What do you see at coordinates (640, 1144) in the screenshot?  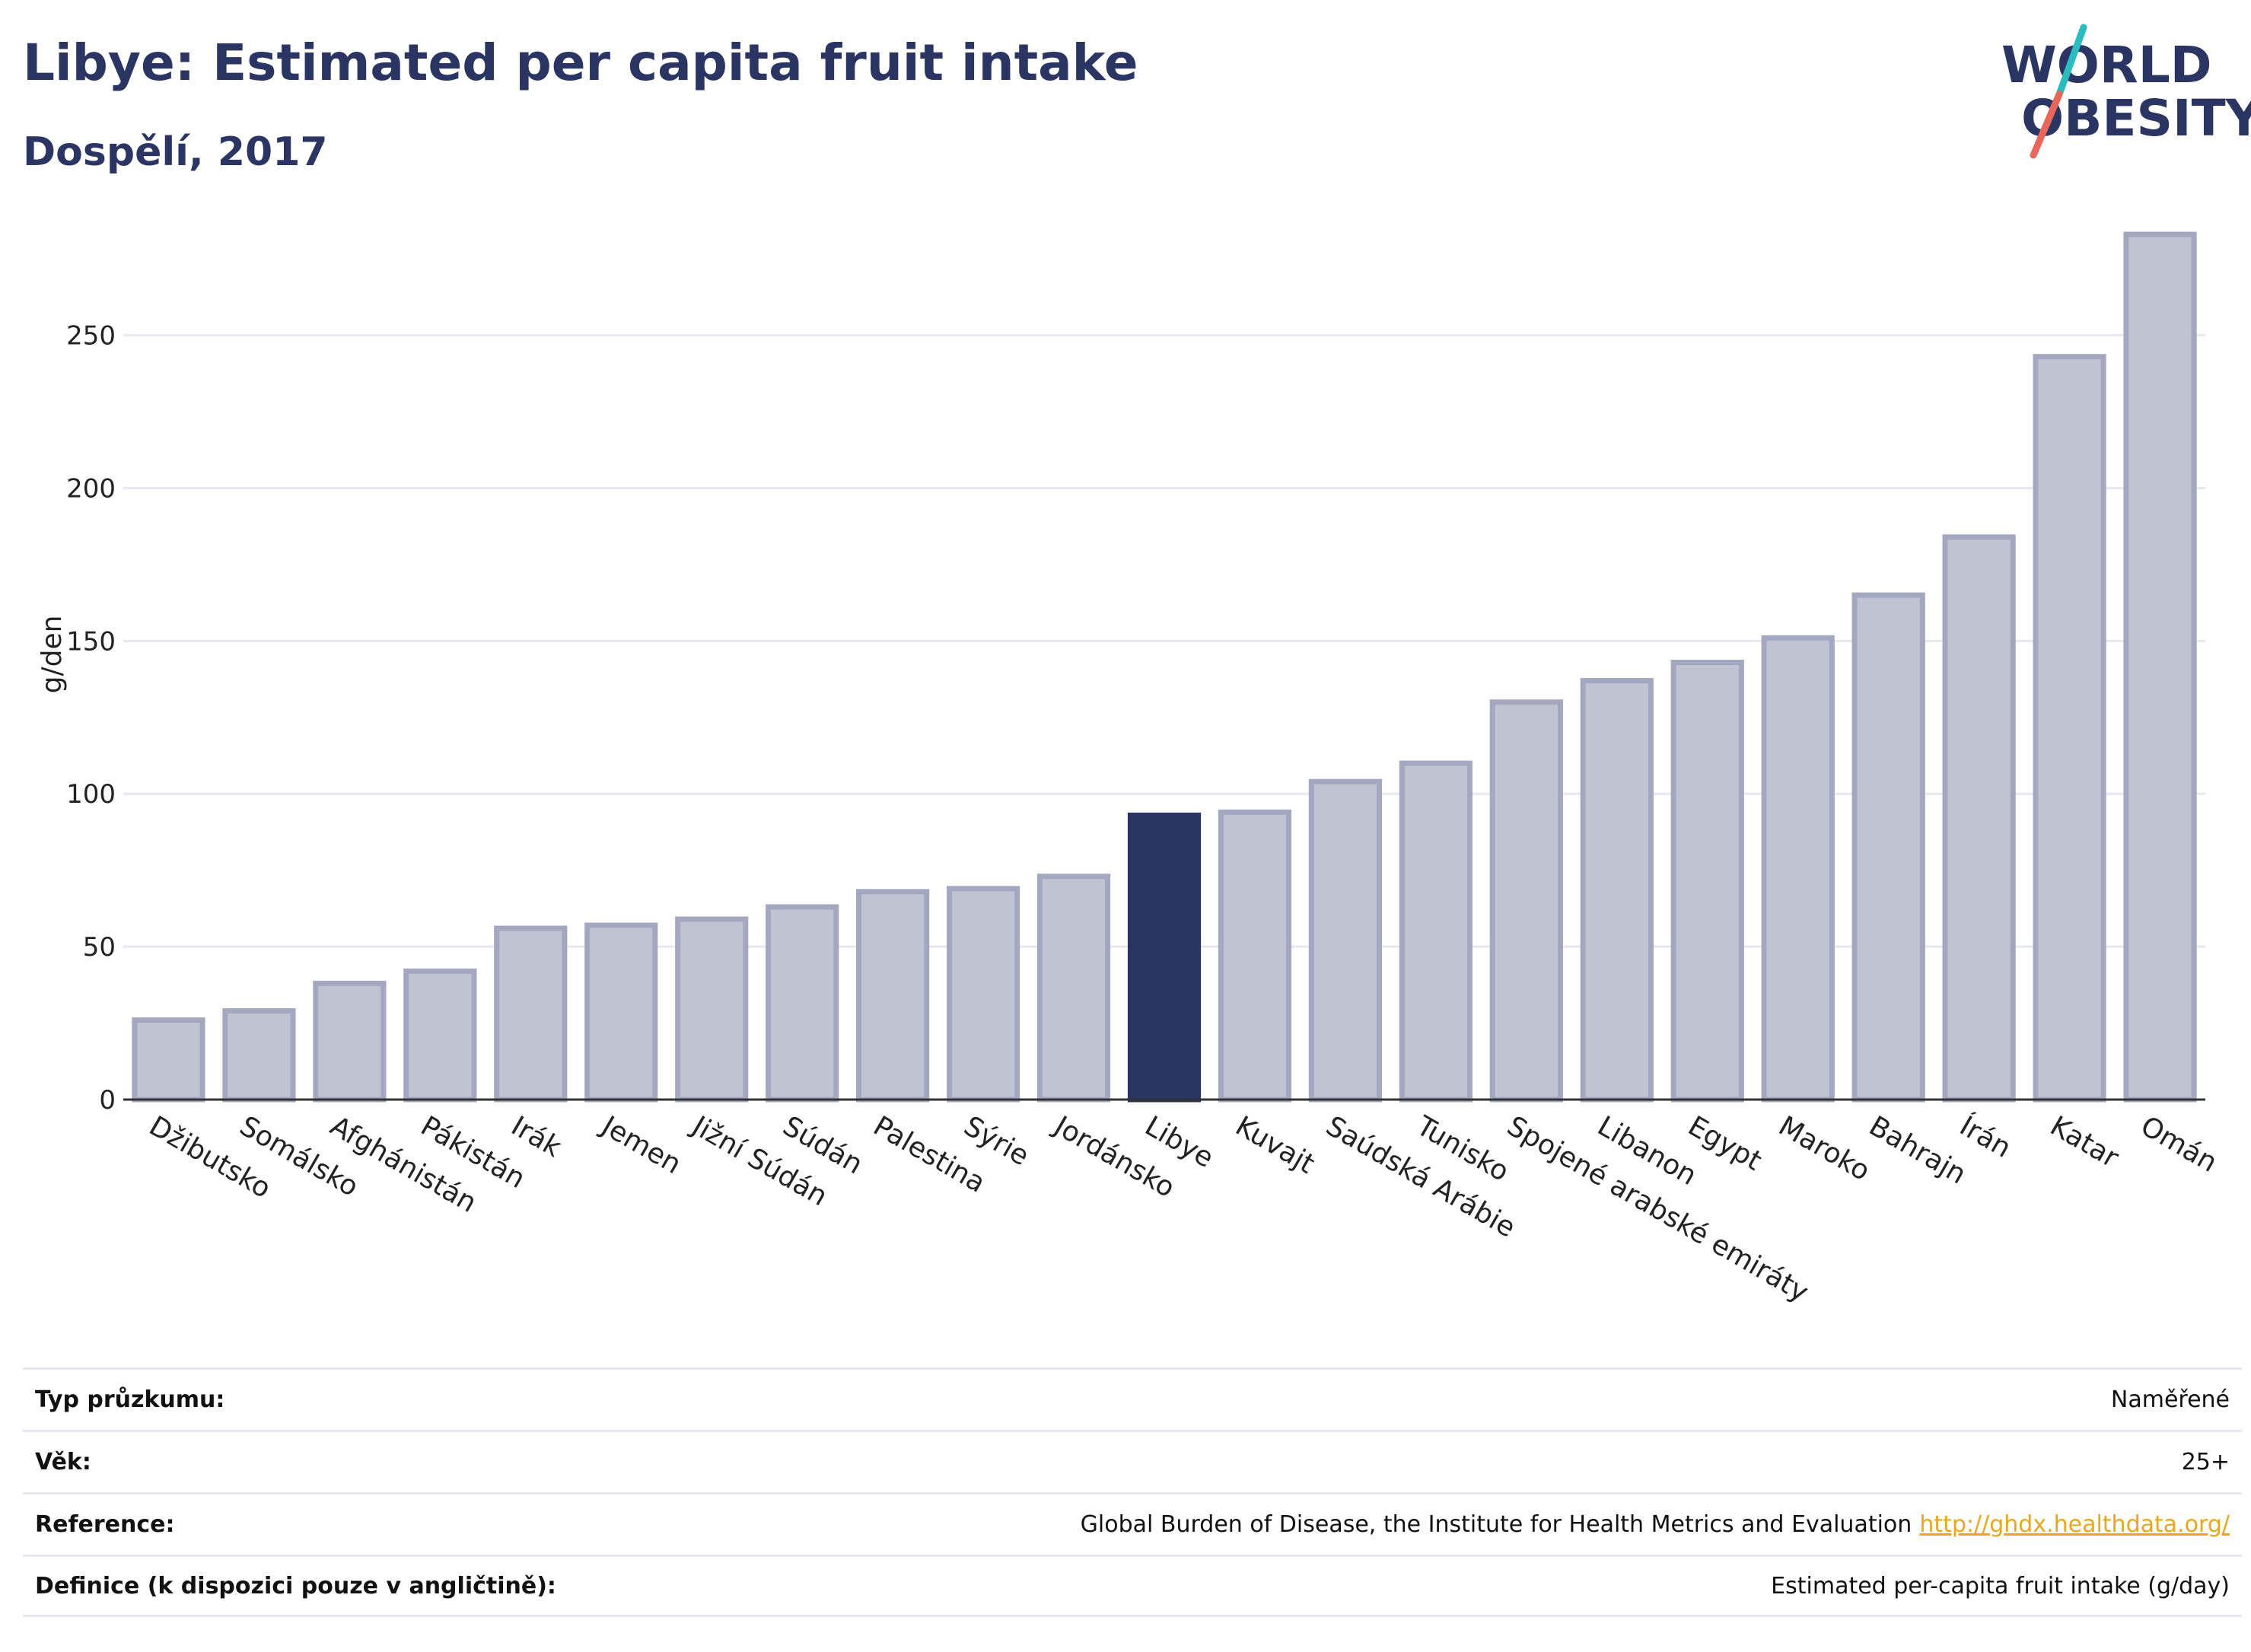 I see `x-tick-label: Jemen` at bounding box center [640, 1144].